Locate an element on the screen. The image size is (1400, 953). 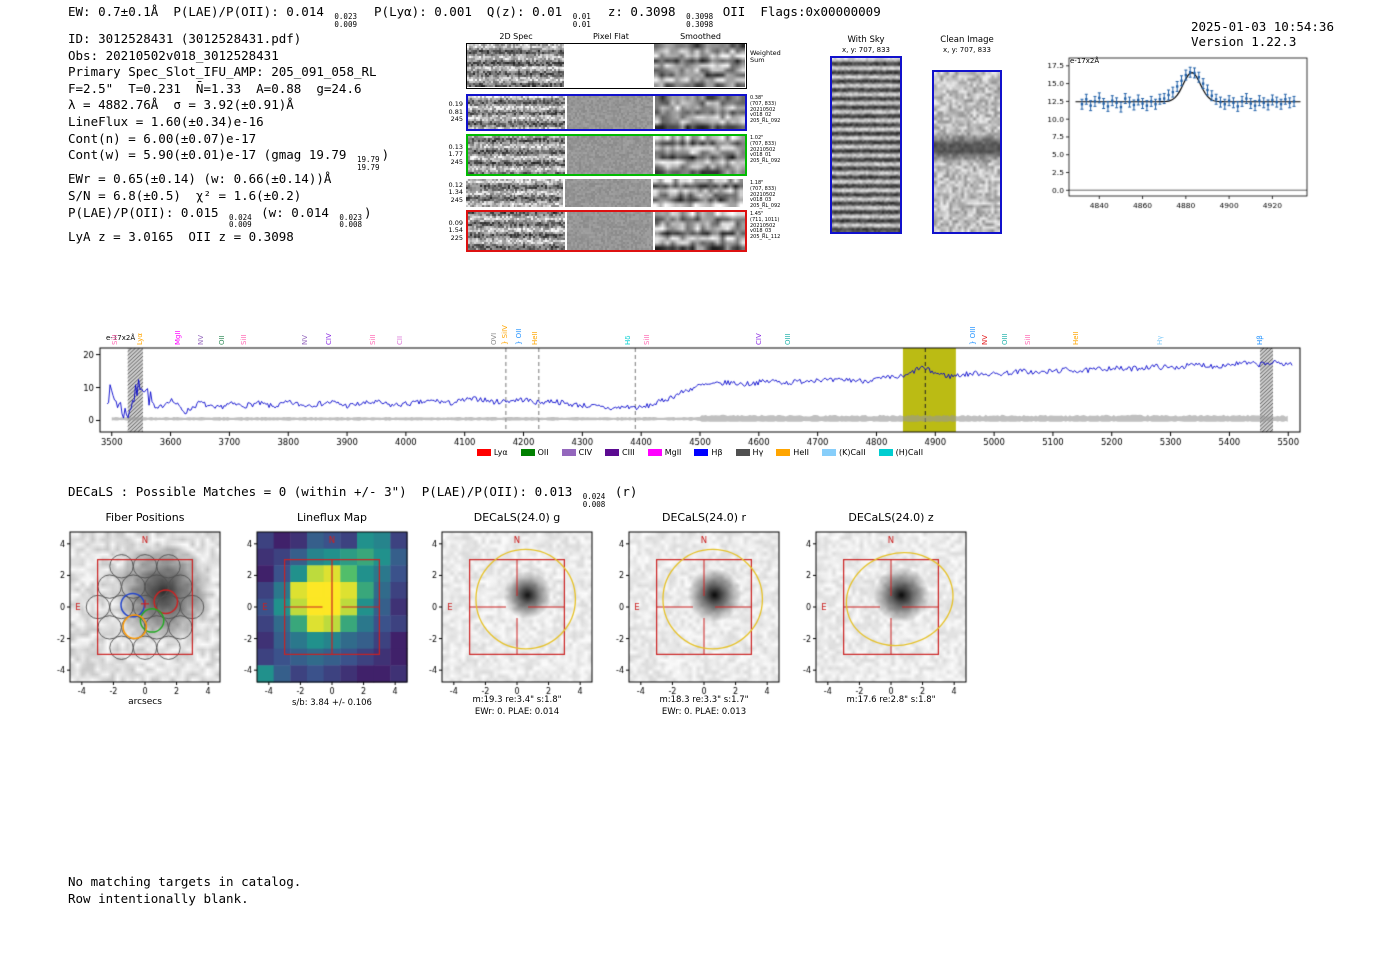
info-line: EWr = 0.65(±0.14) (w: 0.66(±0.14))Å is located at coordinates (200, 179).